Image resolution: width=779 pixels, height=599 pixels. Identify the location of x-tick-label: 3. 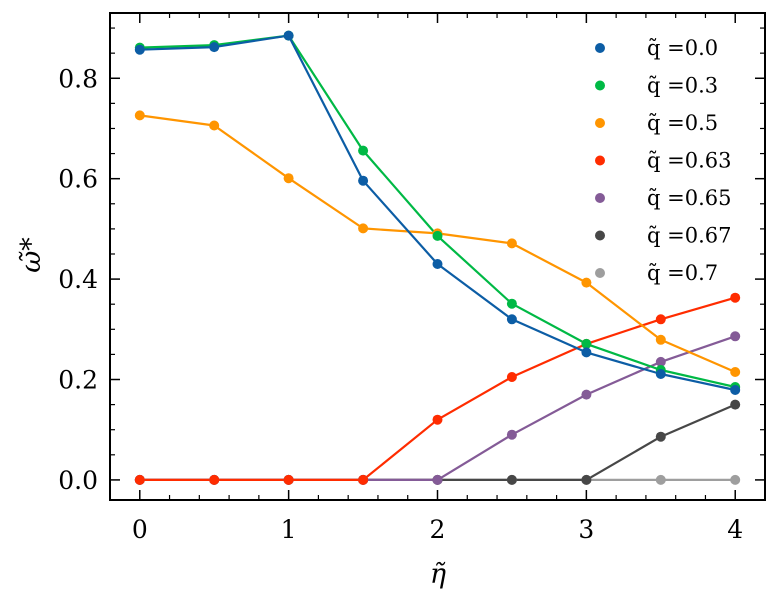
(586, 529).